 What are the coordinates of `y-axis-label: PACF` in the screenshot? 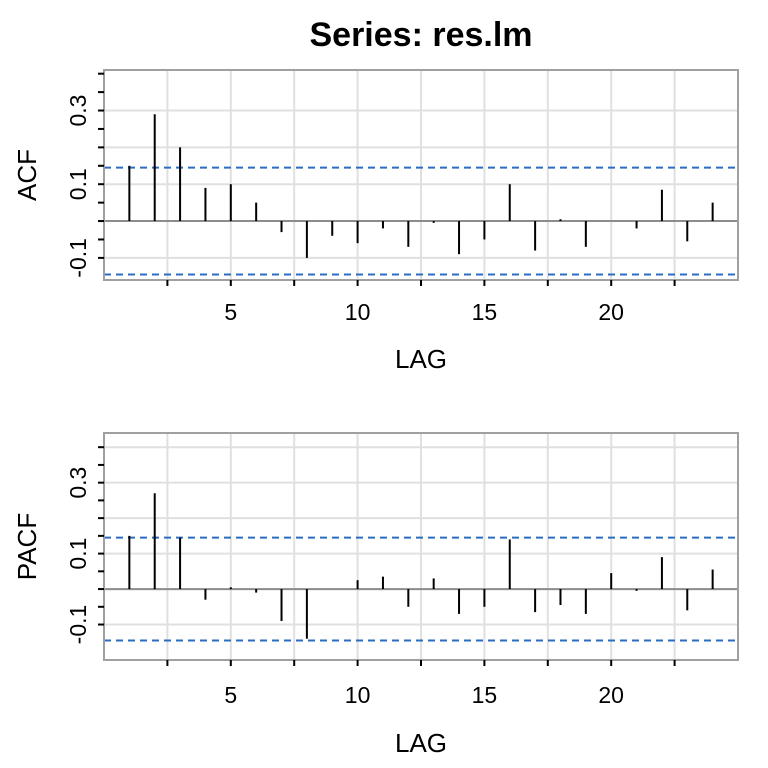 It's located at (27, 546).